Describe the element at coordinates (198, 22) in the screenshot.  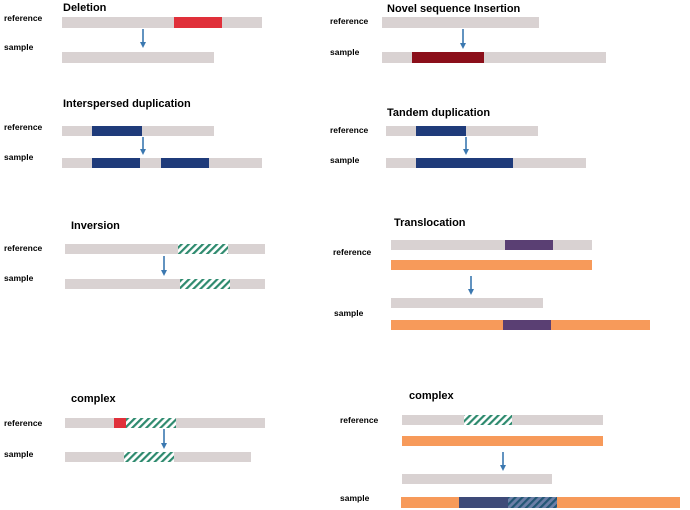
I see `deletion-deleted-segment` at that location.